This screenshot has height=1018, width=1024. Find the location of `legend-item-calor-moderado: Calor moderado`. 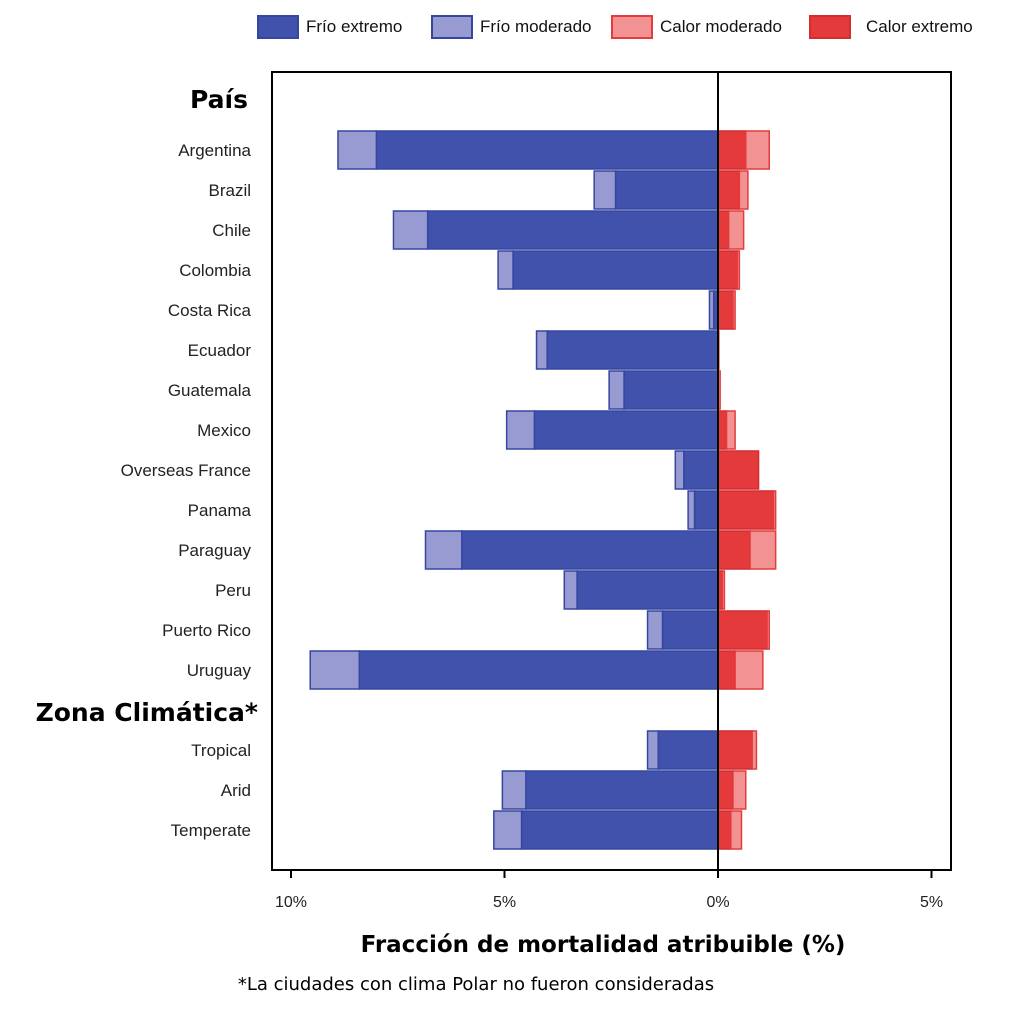

legend-item-calor-moderado: Calor moderado is located at coordinates (696, 27).